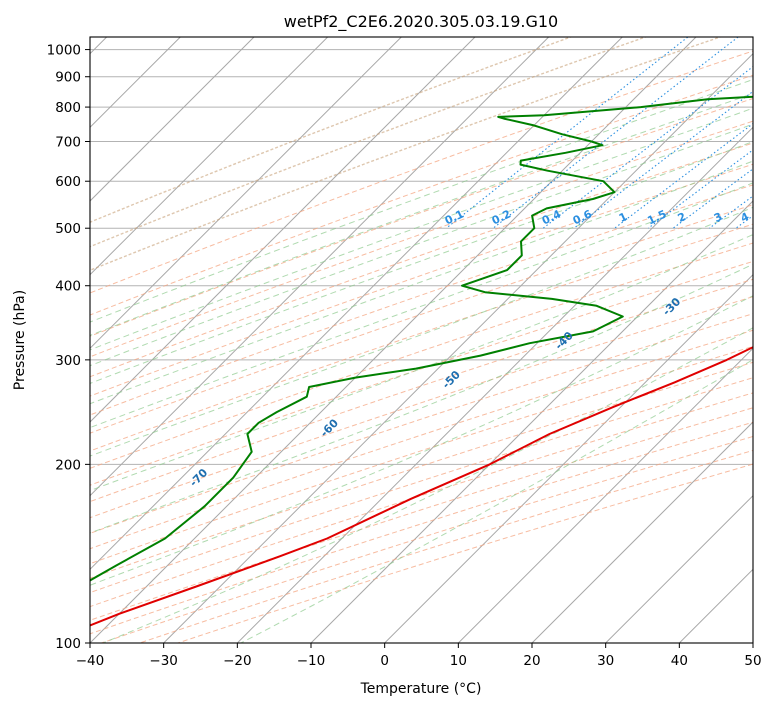 The height and width of the screenshot is (708, 775). Describe the element at coordinates (421, 22) in the screenshot. I see `chart-title: wetPf2_C2E6.2020.305.03.19.G10` at that location.